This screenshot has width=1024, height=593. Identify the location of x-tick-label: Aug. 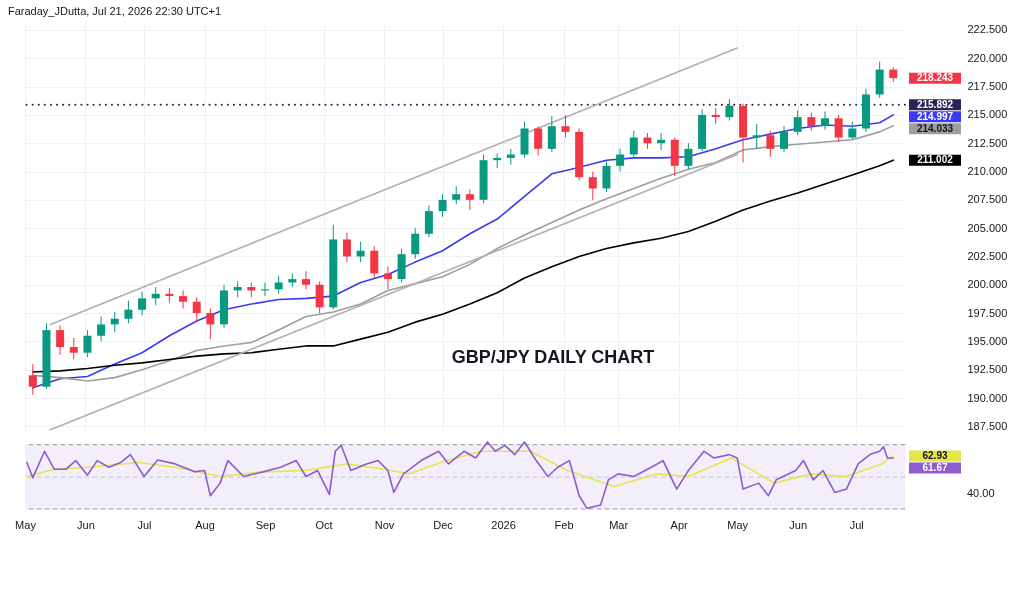
(205, 524).